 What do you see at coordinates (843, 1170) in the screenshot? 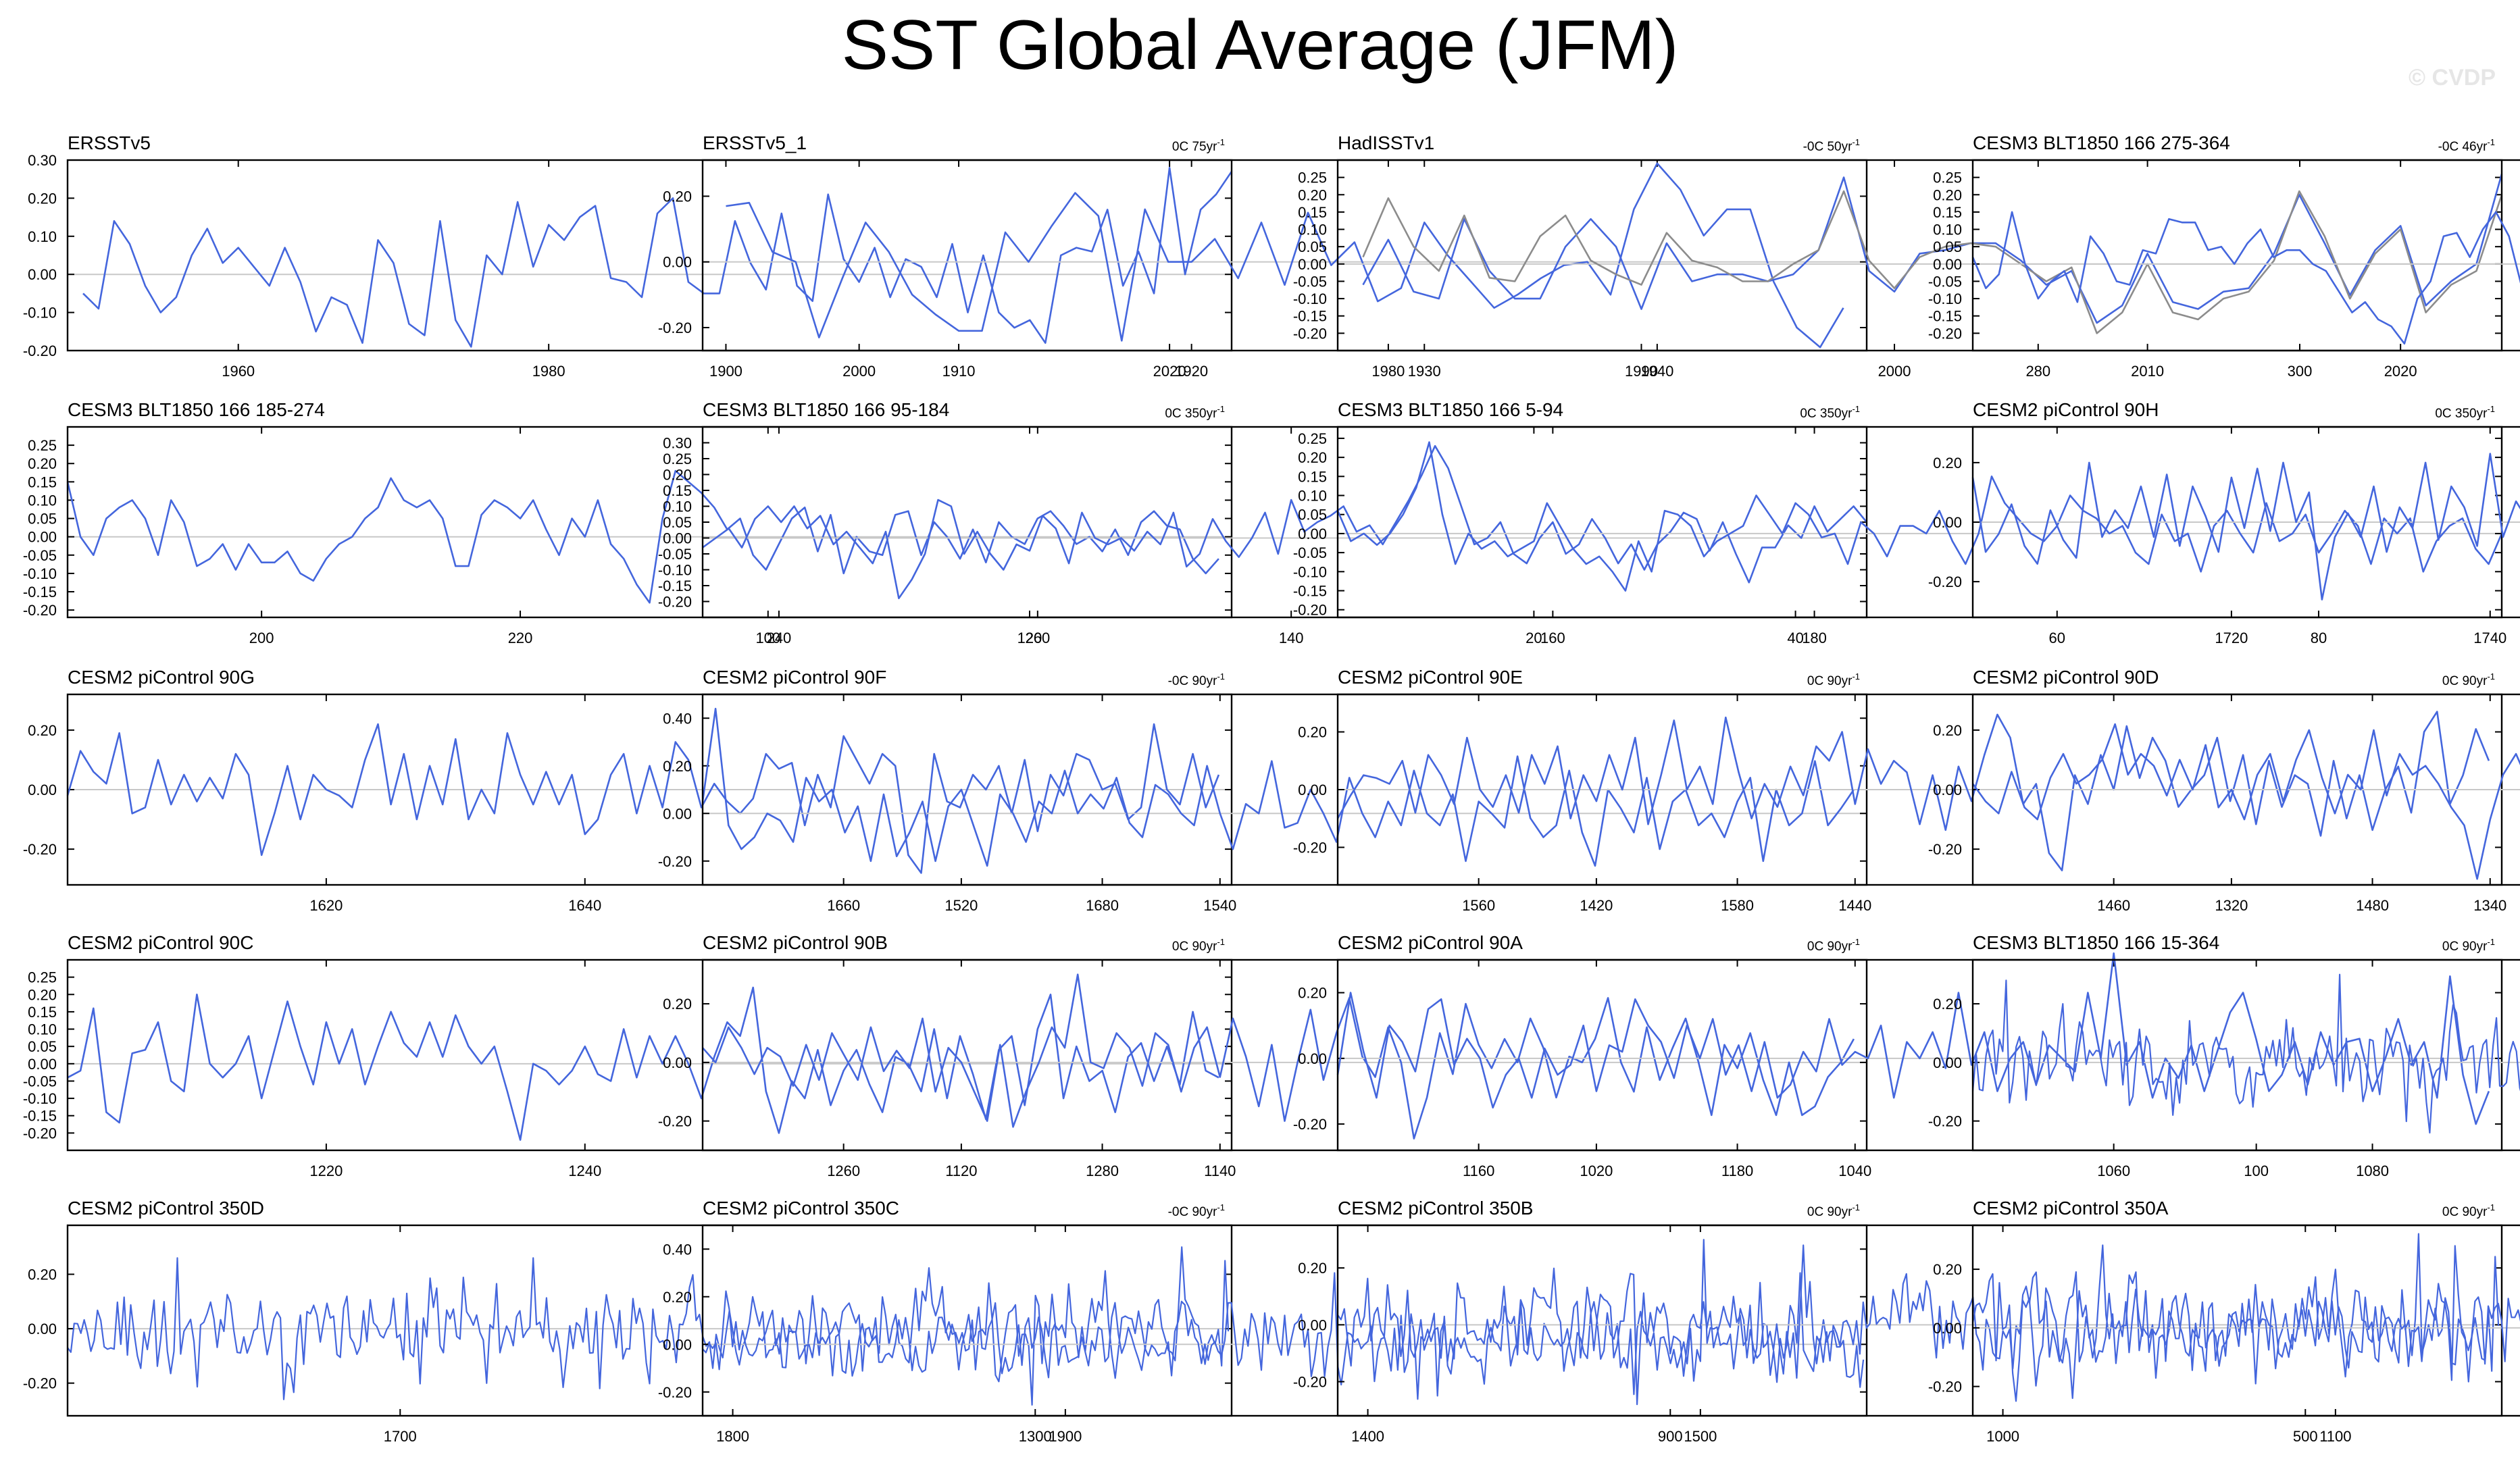
I see `x-tick-label: 1260` at bounding box center [843, 1170].